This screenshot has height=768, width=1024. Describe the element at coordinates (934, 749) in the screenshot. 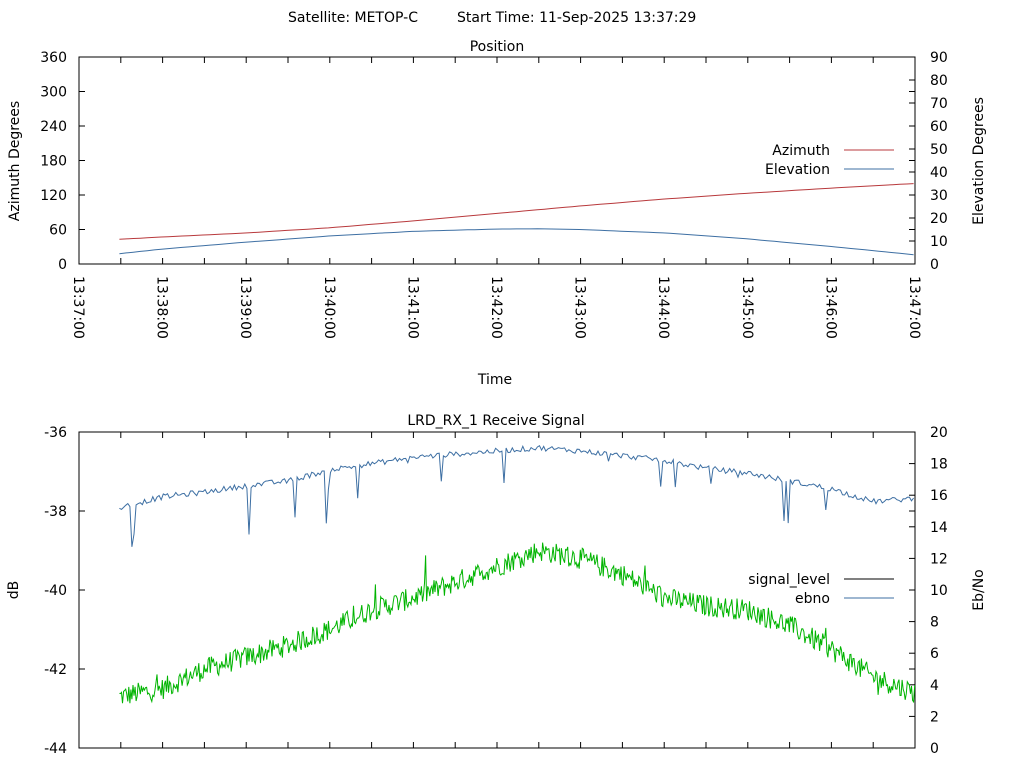

I see `signal-y2-tick-label: 0` at that location.